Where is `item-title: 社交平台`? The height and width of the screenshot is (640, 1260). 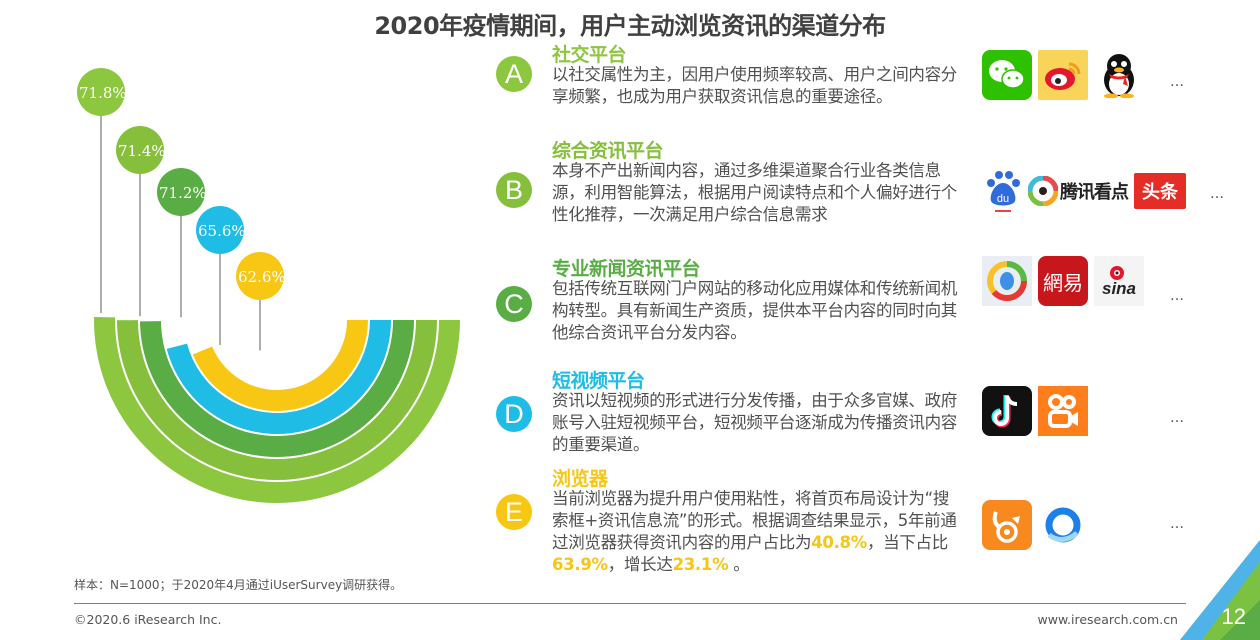 item-title: 社交平台 is located at coordinates (589, 55).